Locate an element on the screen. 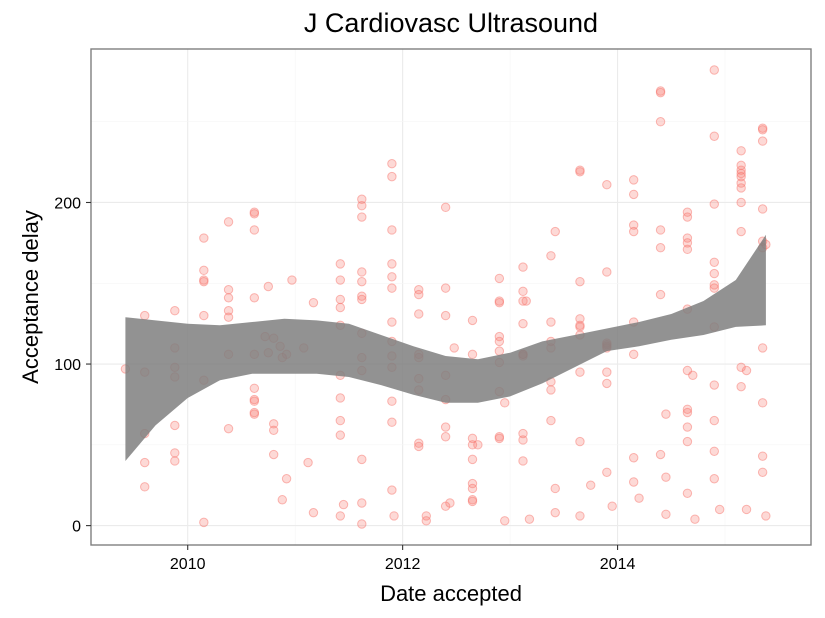 The image size is (825, 618). x-tick-label: 2012 is located at coordinates (403, 564).